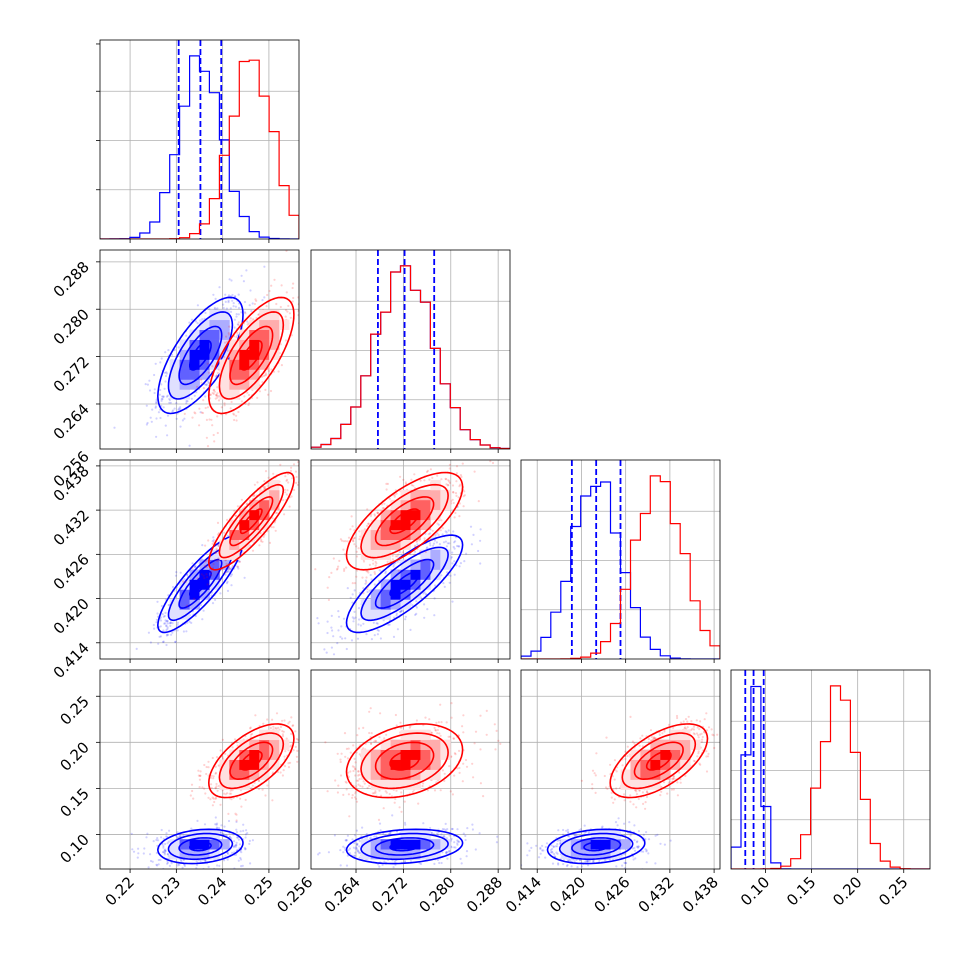 The height and width of the screenshot is (970, 970). What do you see at coordinates (212, 891) in the screenshot?
I see `x-tick-label: 0.24` at bounding box center [212, 891].